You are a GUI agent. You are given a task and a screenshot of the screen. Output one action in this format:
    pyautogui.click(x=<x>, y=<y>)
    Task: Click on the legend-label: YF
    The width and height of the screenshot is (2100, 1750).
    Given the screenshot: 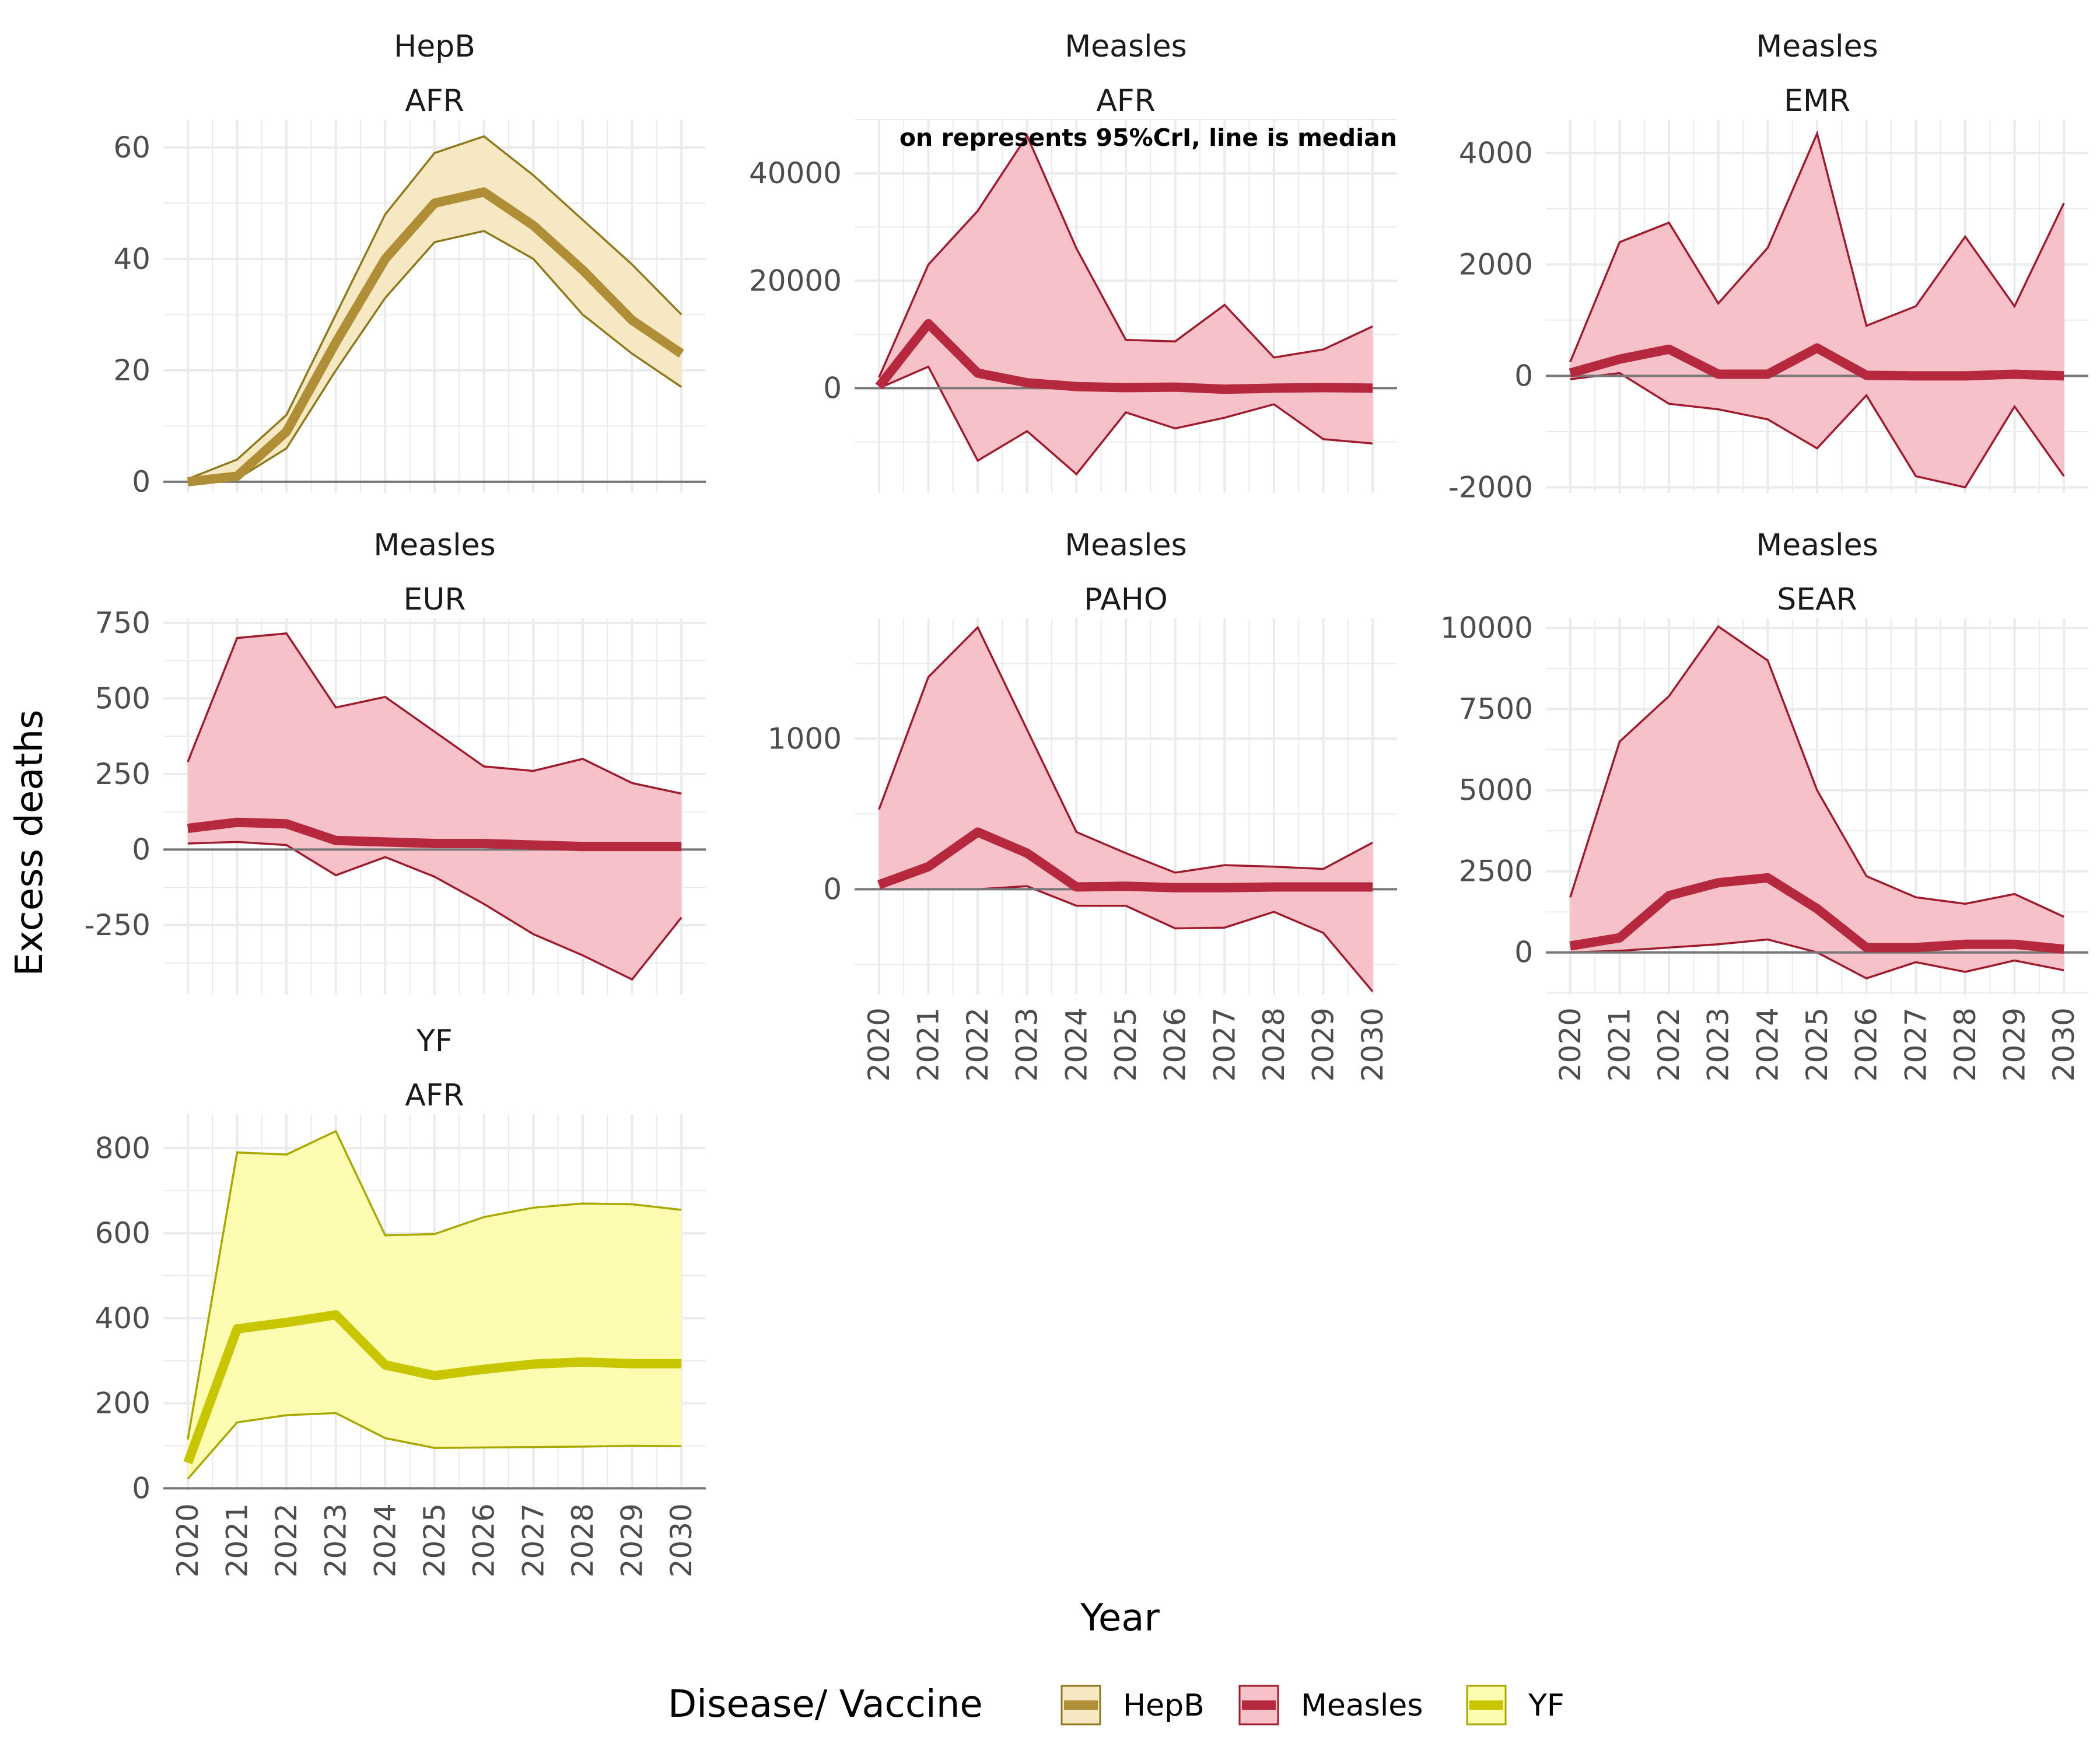 What is the action you would take?
    pyautogui.click(x=1546, y=1706)
    